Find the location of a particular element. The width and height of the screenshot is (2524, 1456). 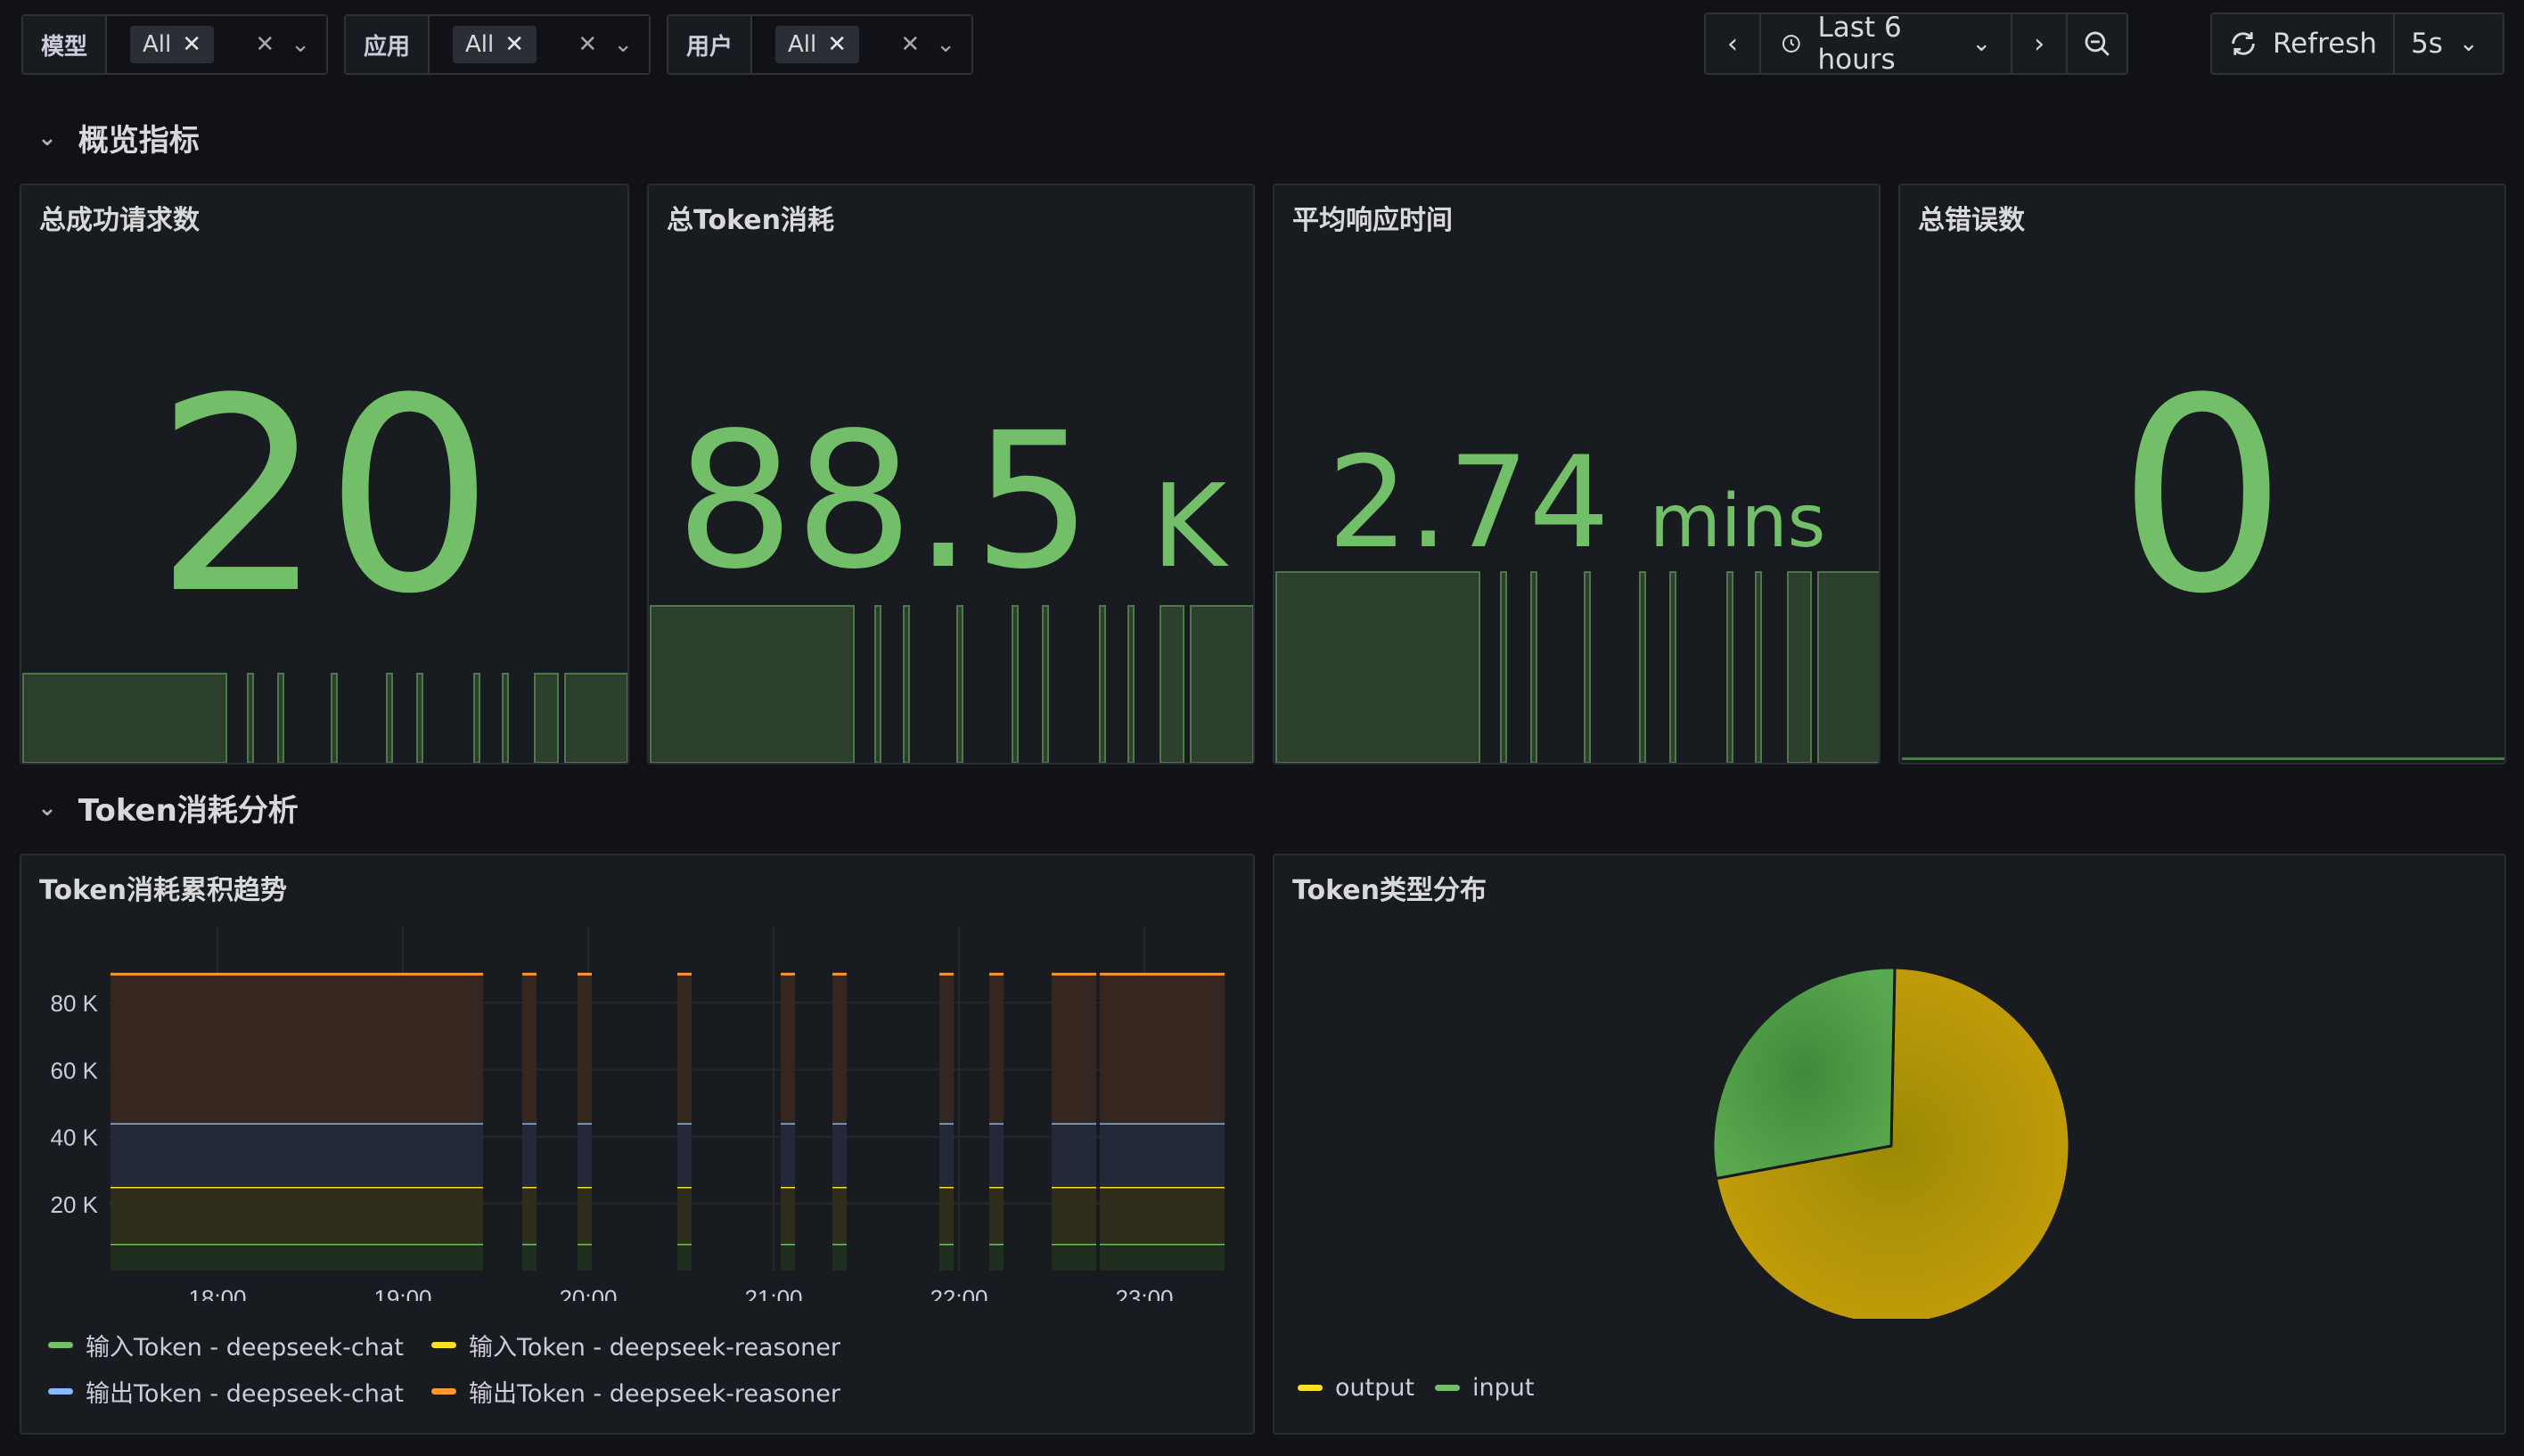

clock-icon is located at coordinates (1791, 44).